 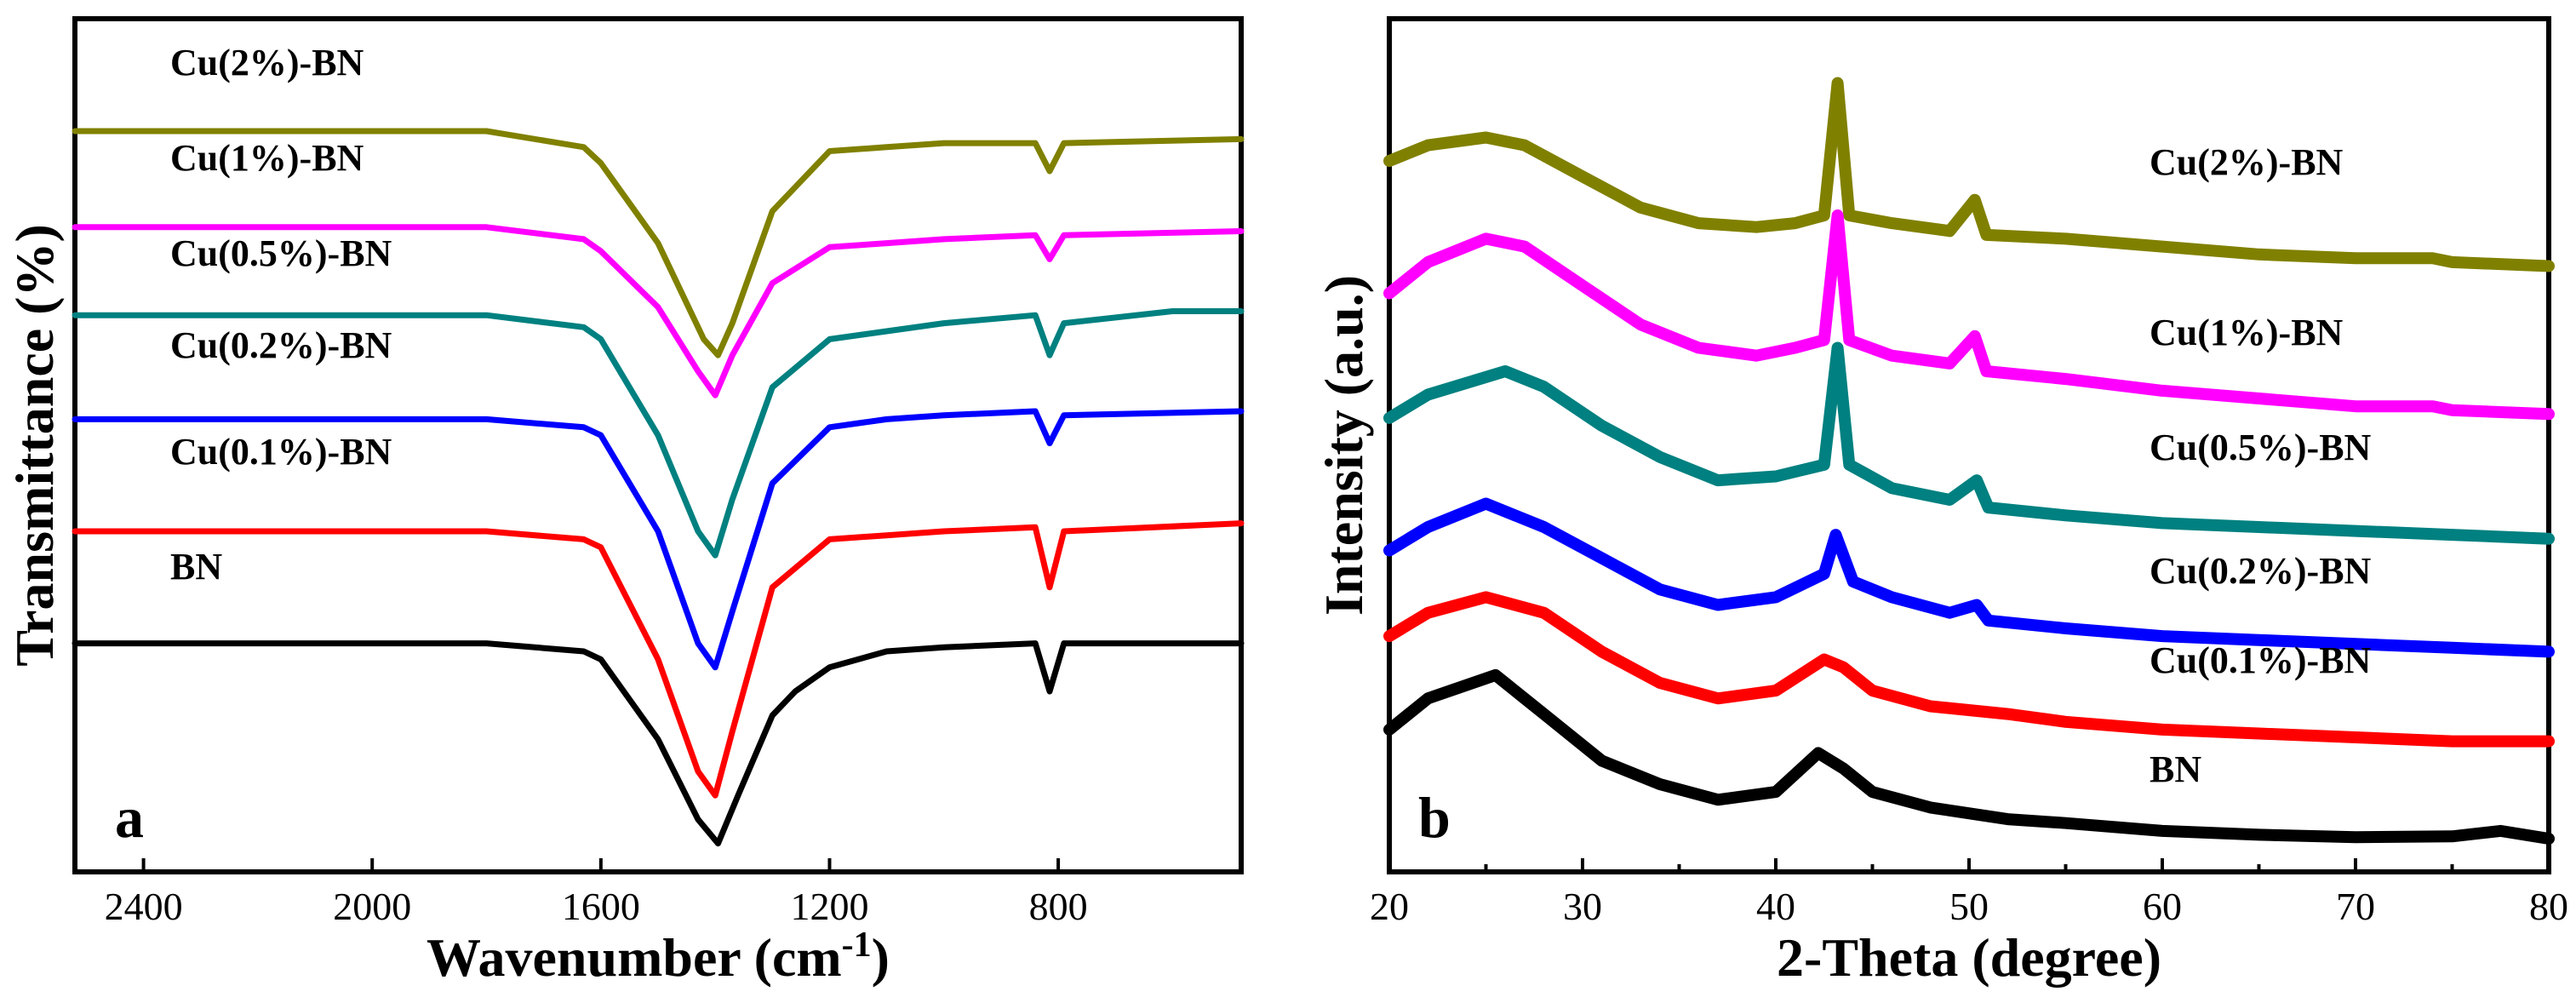 I want to click on panel-a-series-cu-2-bn, so click(x=658, y=243).